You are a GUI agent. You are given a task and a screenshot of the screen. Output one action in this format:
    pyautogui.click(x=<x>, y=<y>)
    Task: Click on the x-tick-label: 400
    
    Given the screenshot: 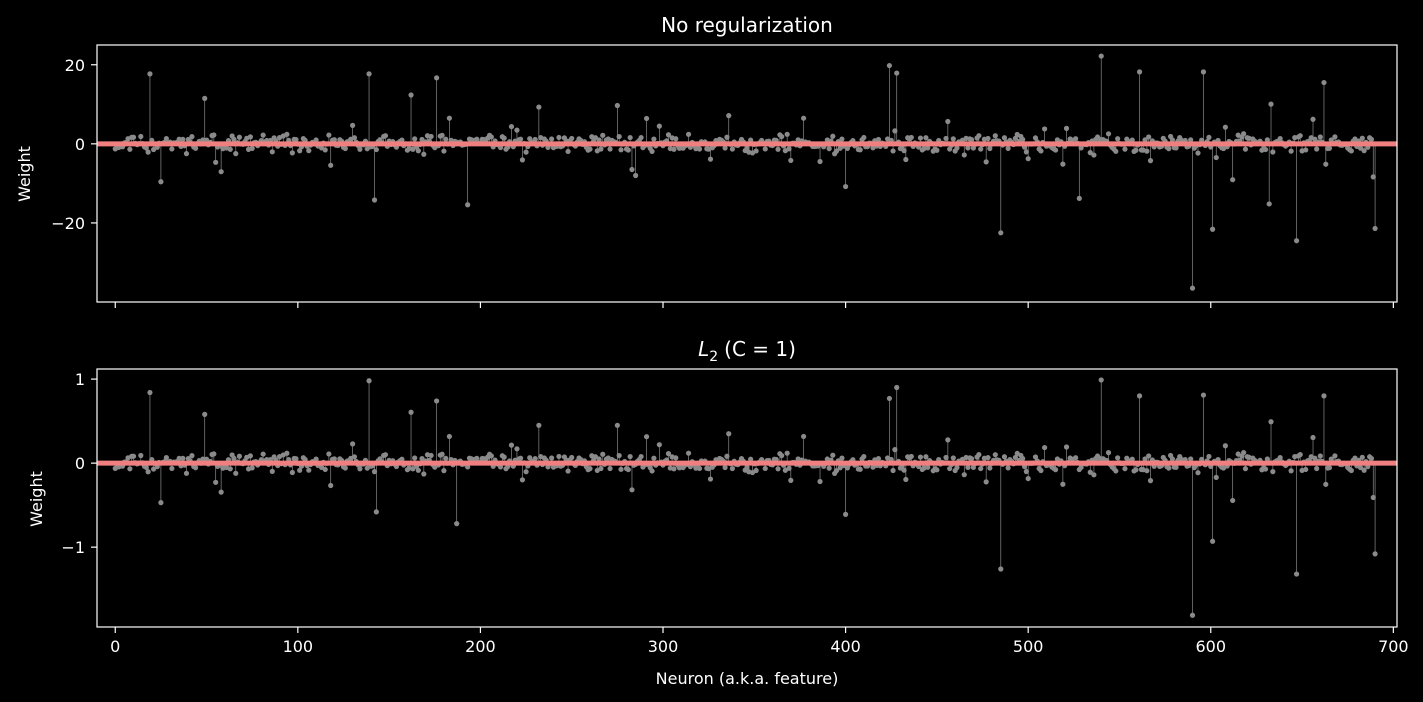 What is the action you would take?
    pyautogui.click(x=845, y=646)
    